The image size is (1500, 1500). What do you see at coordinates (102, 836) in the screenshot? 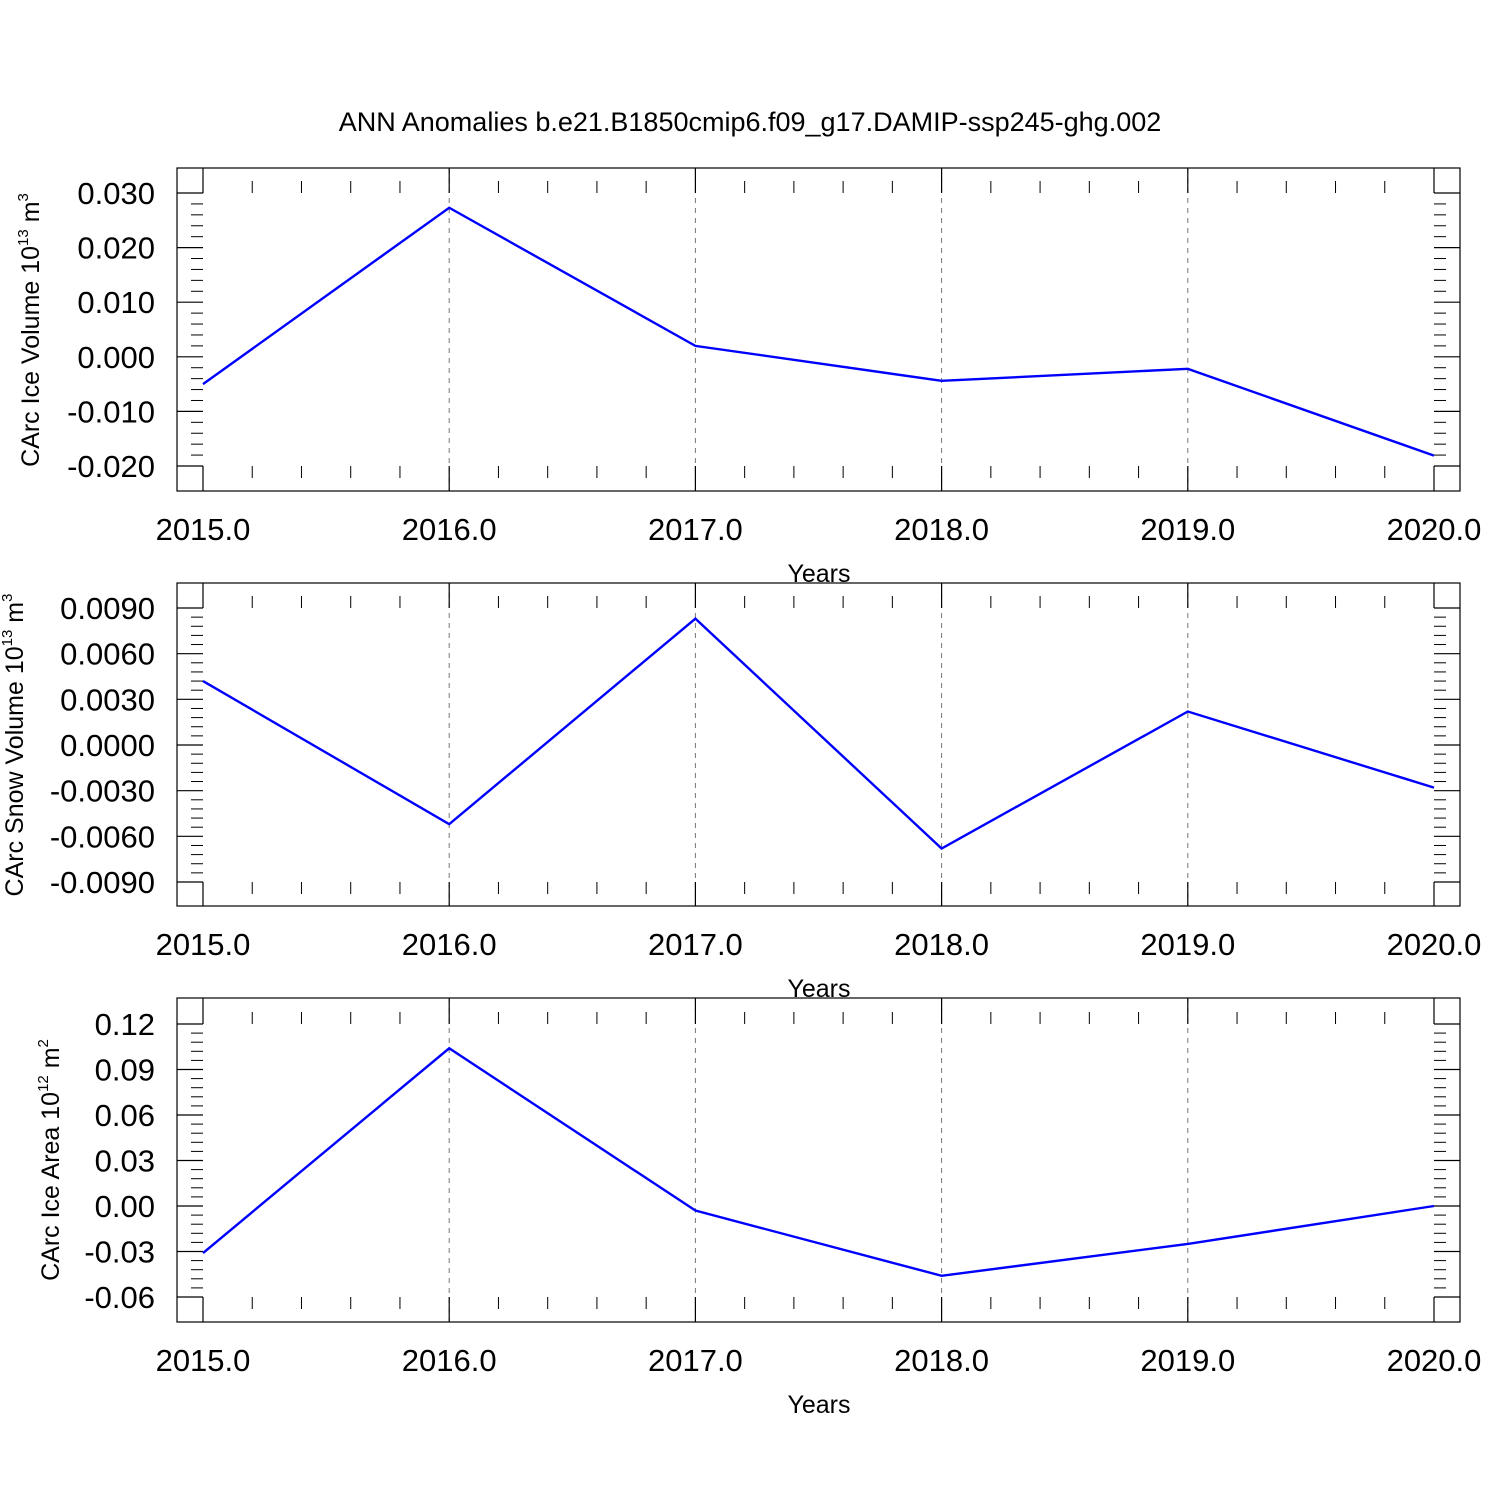
I see `y-tick-label: -0.0060` at bounding box center [102, 836].